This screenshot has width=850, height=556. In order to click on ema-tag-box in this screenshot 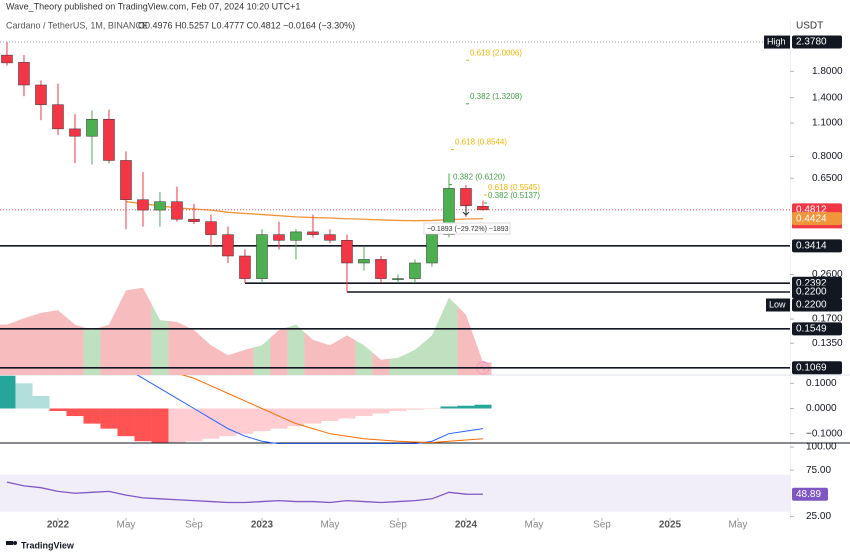, I will do `click(817, 219)`.